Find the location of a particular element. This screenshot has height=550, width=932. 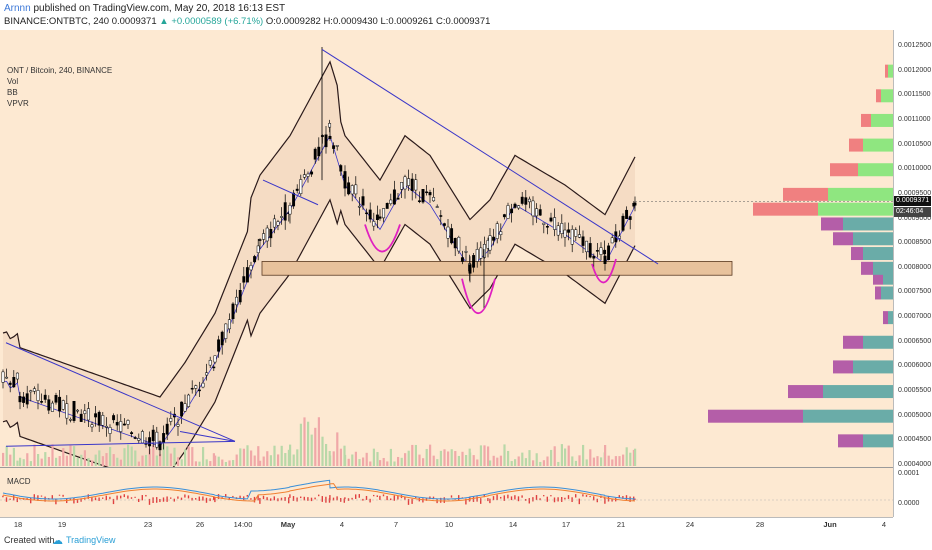

legend-bb: BB is located at coordinates (12, 92).